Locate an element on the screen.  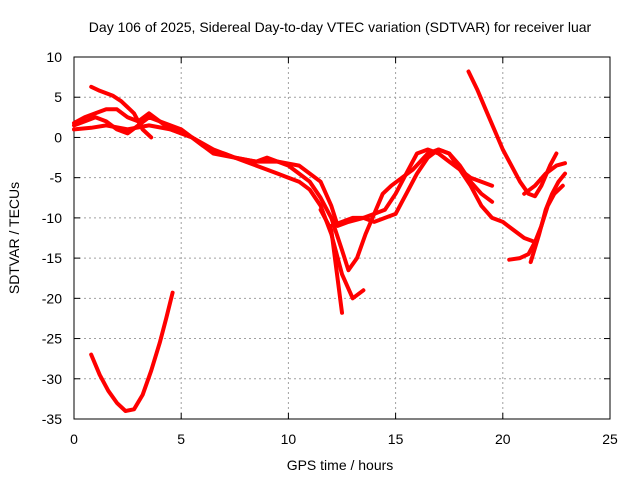
y-tick-label: 10 is located at coordinates (54, 57).